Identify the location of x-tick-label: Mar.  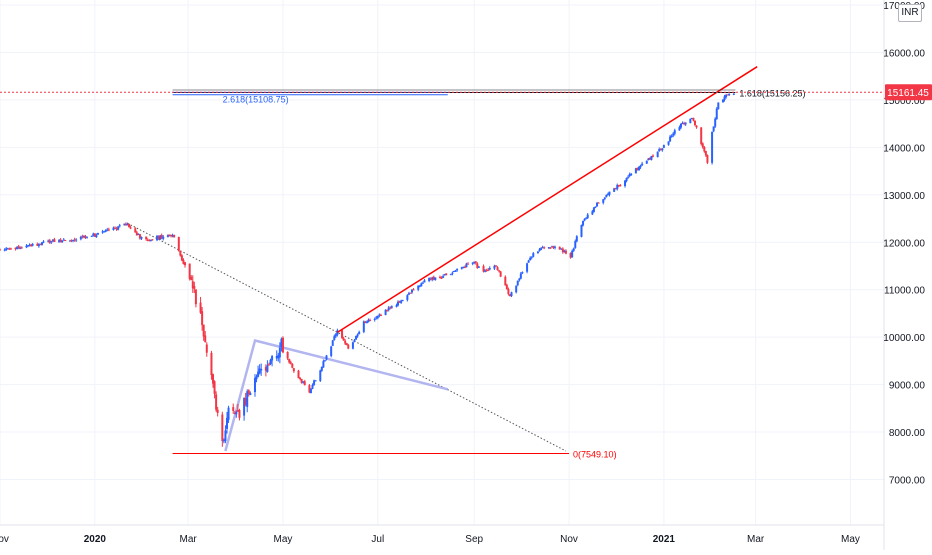
(756, 539).